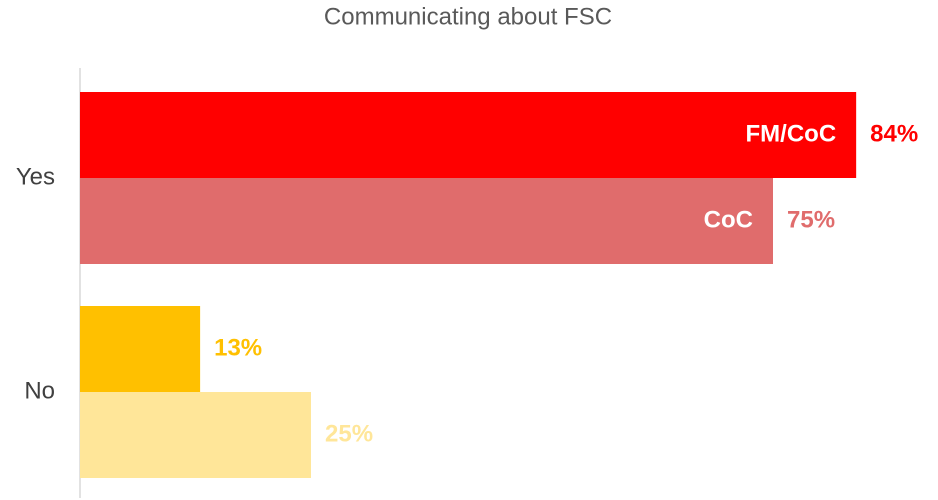 The image size is (938, 500). What do you see at coordinates (791, 133) in the screenshot?
I see `series-label: FM/CoC` at bounding box center [791, 133].